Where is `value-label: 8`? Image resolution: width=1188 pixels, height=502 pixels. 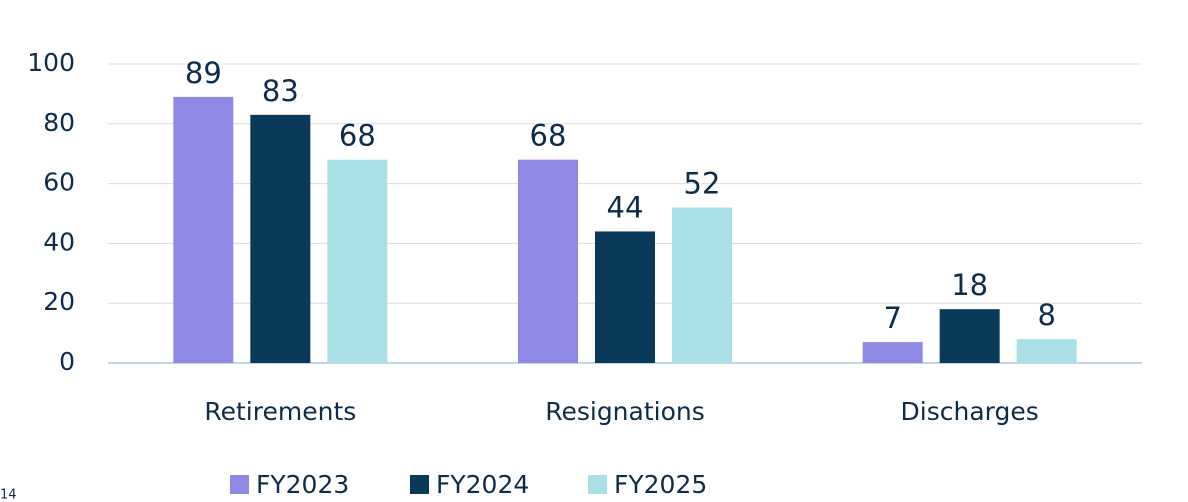
value-label: 8 is located at coordinates (1046, 315).